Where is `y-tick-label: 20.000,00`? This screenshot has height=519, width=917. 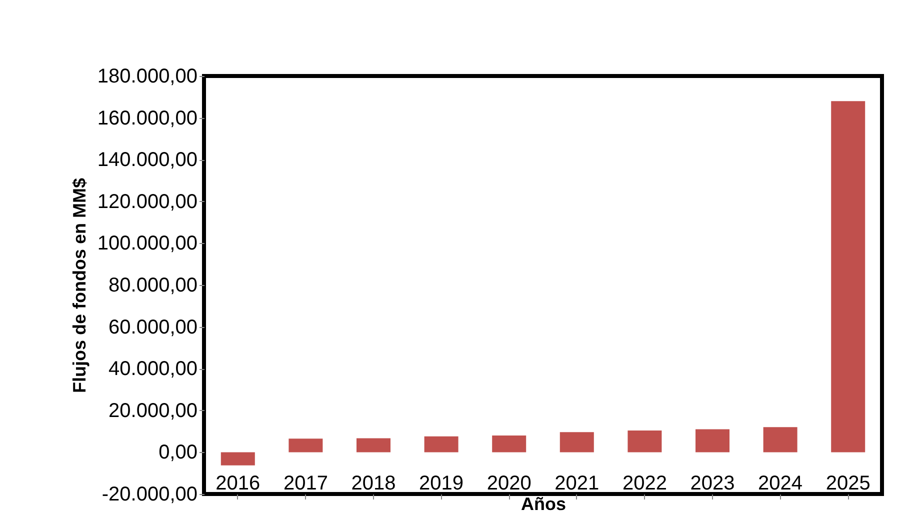 y-tick-label: 20.000,00 is located at coordinates (153, 411).